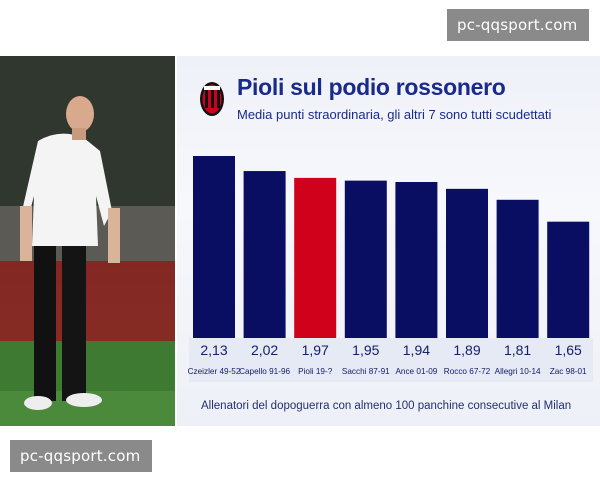 This screenshot has height=480, width=600. What do you see at coordinates (568, 350) in the screenshot?
I see `value-label-7: 1,65` at bounding box center [568, 350].